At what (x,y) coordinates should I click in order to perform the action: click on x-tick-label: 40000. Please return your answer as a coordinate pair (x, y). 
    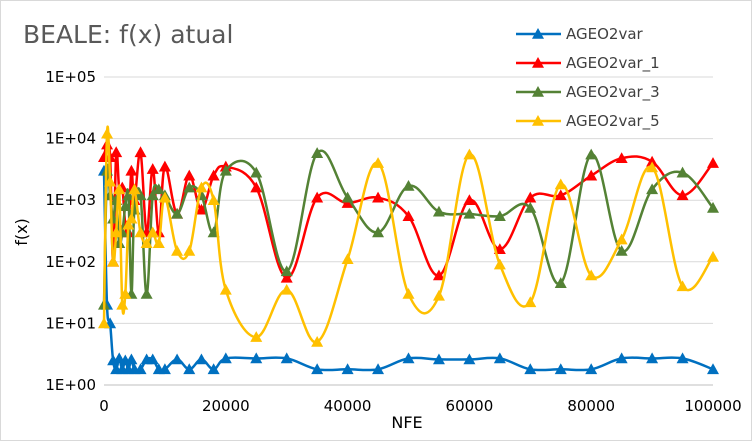
    Looking at the image, I should click on (348, 406).